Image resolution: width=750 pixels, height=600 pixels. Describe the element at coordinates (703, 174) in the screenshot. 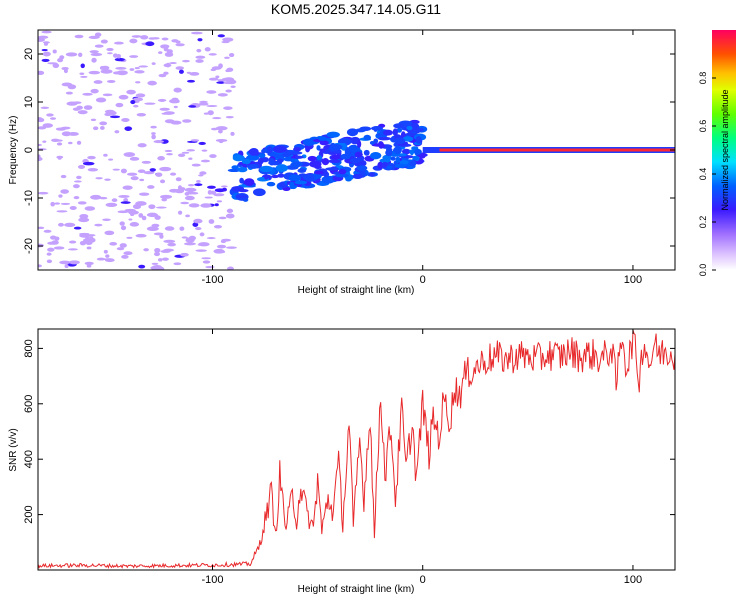

I see `colorbar-tick-label: 0.4` at that location.